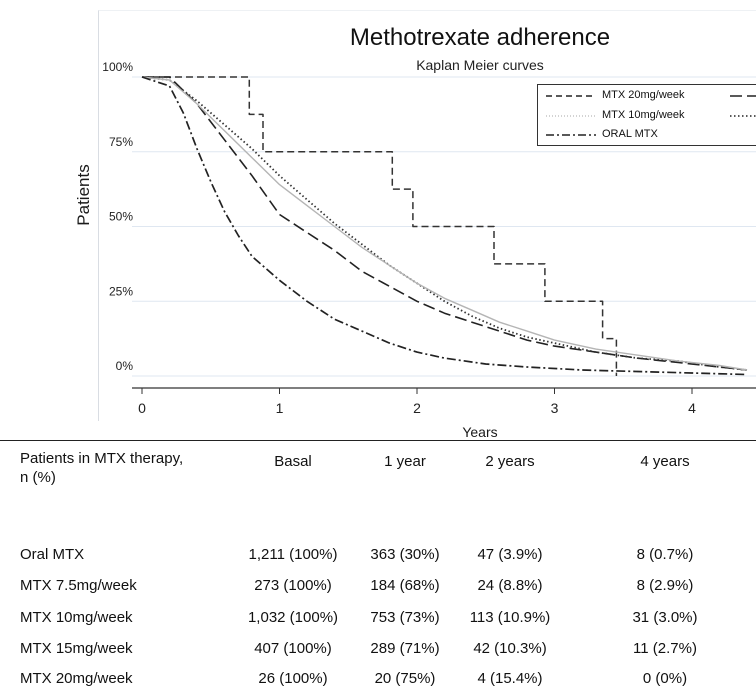 This screenshot has height=691, width=756. What do you see at coordinates (117, 67) in the screenshot?
I see `y-tick-label: 100%` at bounding box center [117, 67].